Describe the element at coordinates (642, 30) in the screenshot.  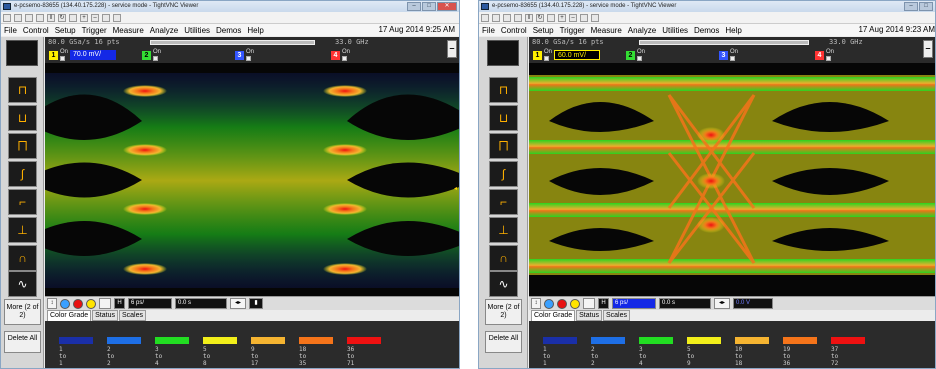
I see `menu-analyze: Analyze` at that location.